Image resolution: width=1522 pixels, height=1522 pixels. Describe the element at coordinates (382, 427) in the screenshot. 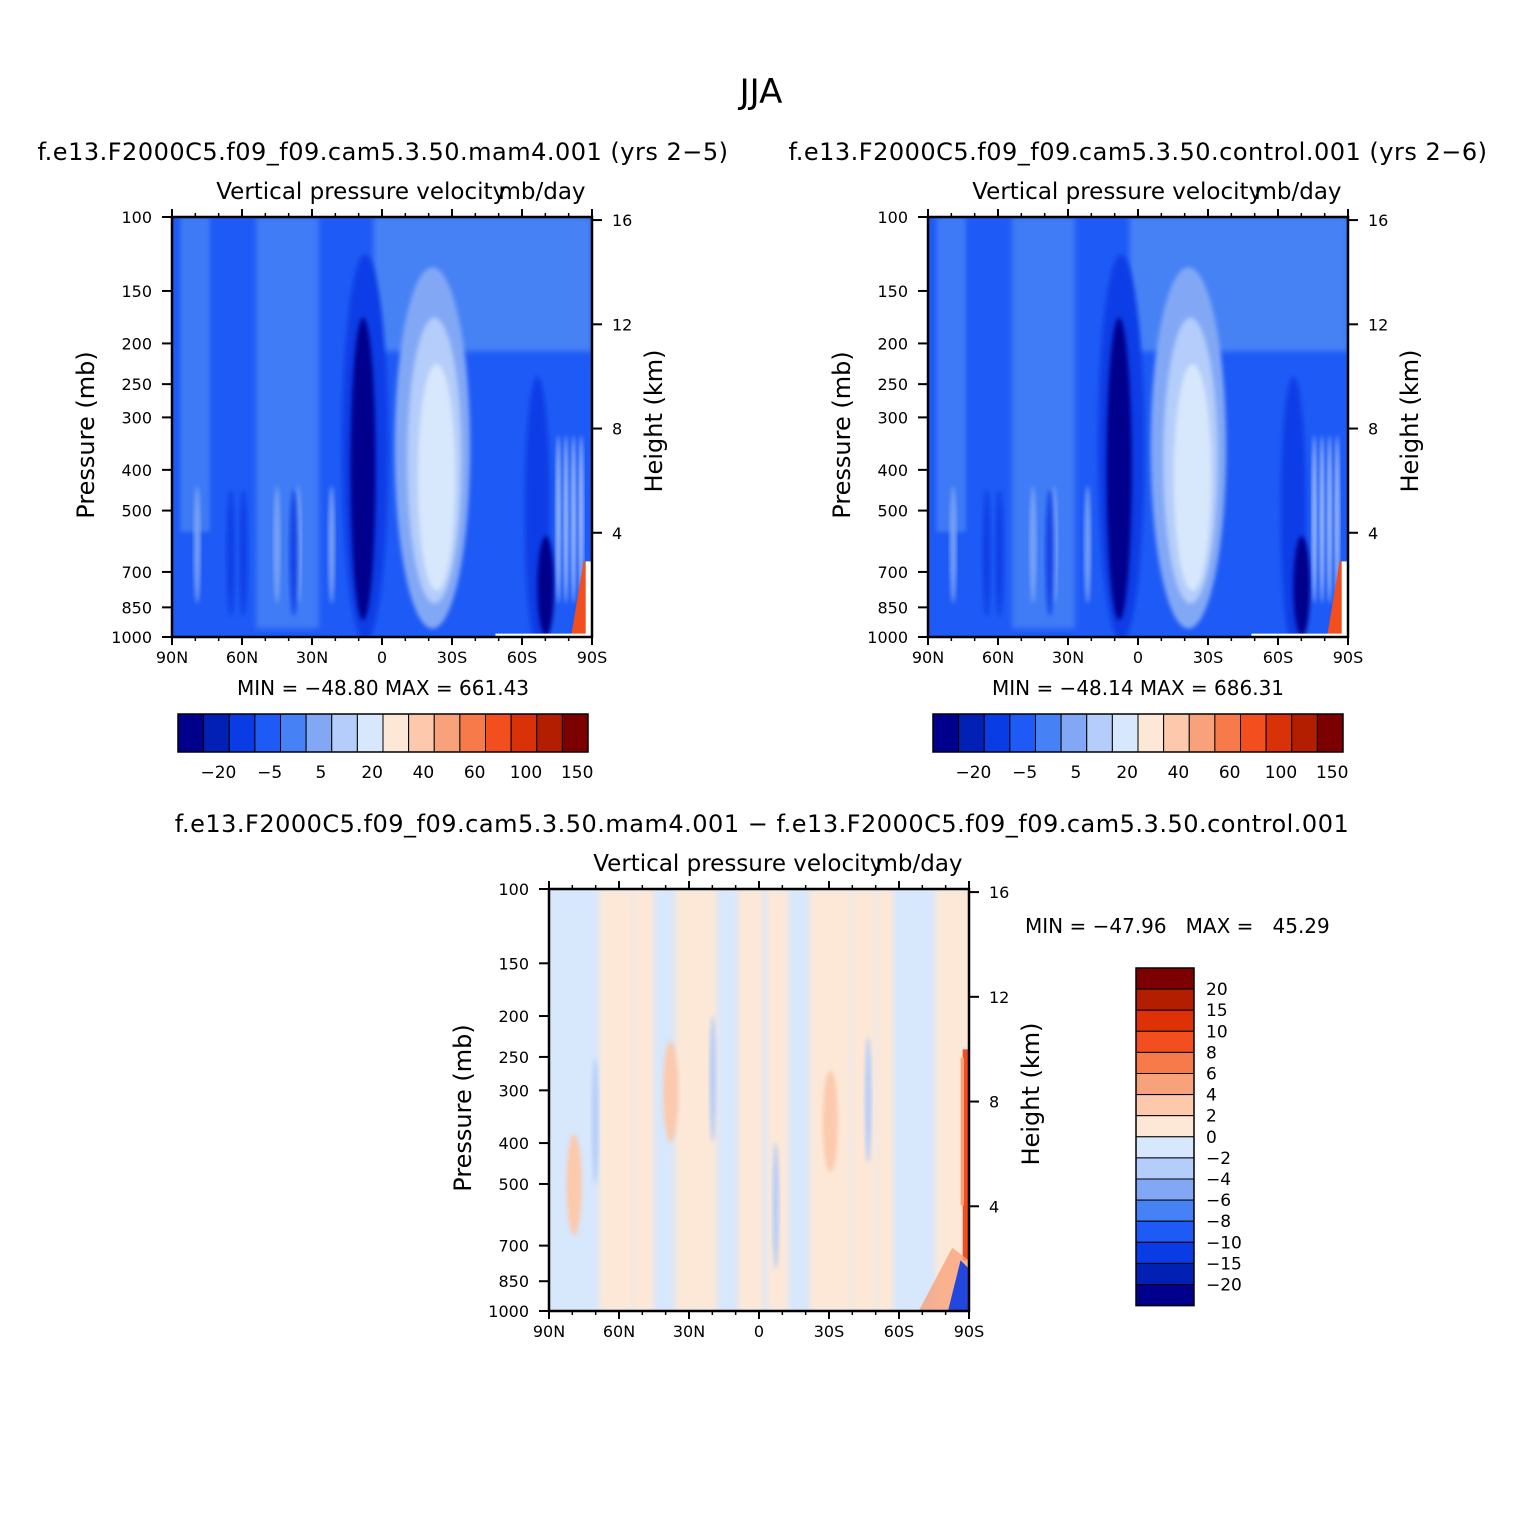

I see `contour-field` at that location.